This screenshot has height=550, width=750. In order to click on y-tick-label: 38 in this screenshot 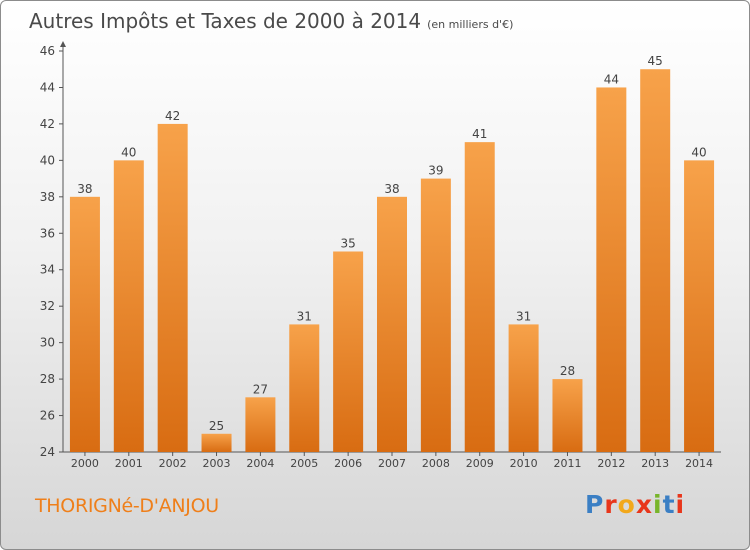, I will do `click(47, 197)`.